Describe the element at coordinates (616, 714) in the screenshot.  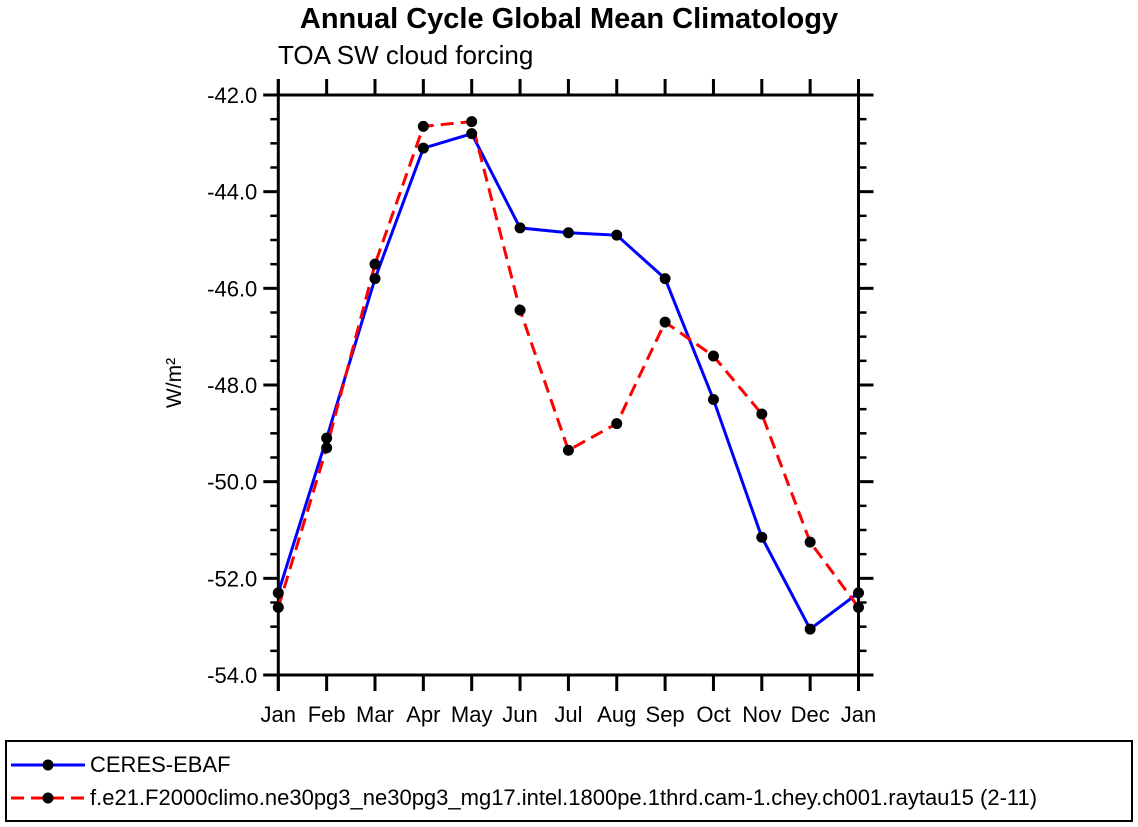
I see `x-tick-label: Aug` at that location.